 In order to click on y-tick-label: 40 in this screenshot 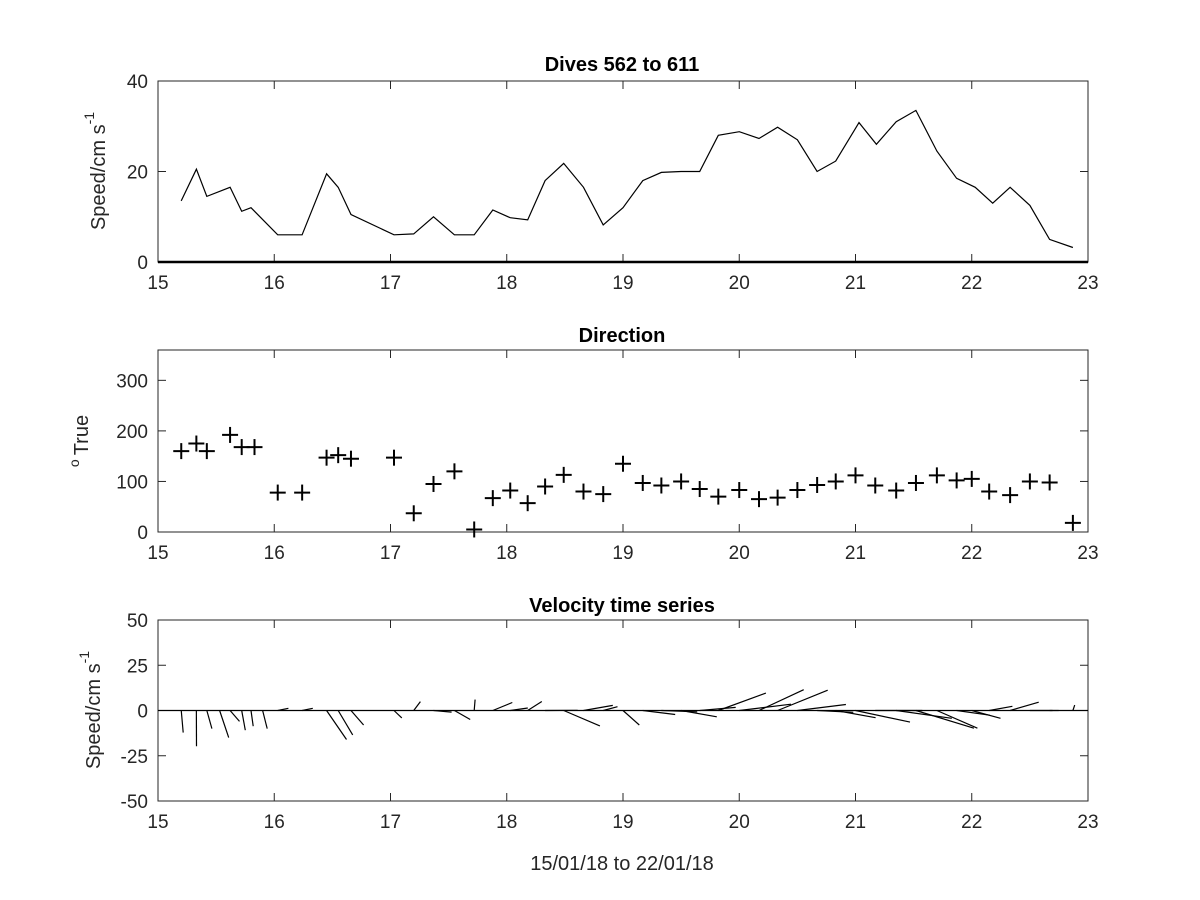, I will do `click(137, 82)`.